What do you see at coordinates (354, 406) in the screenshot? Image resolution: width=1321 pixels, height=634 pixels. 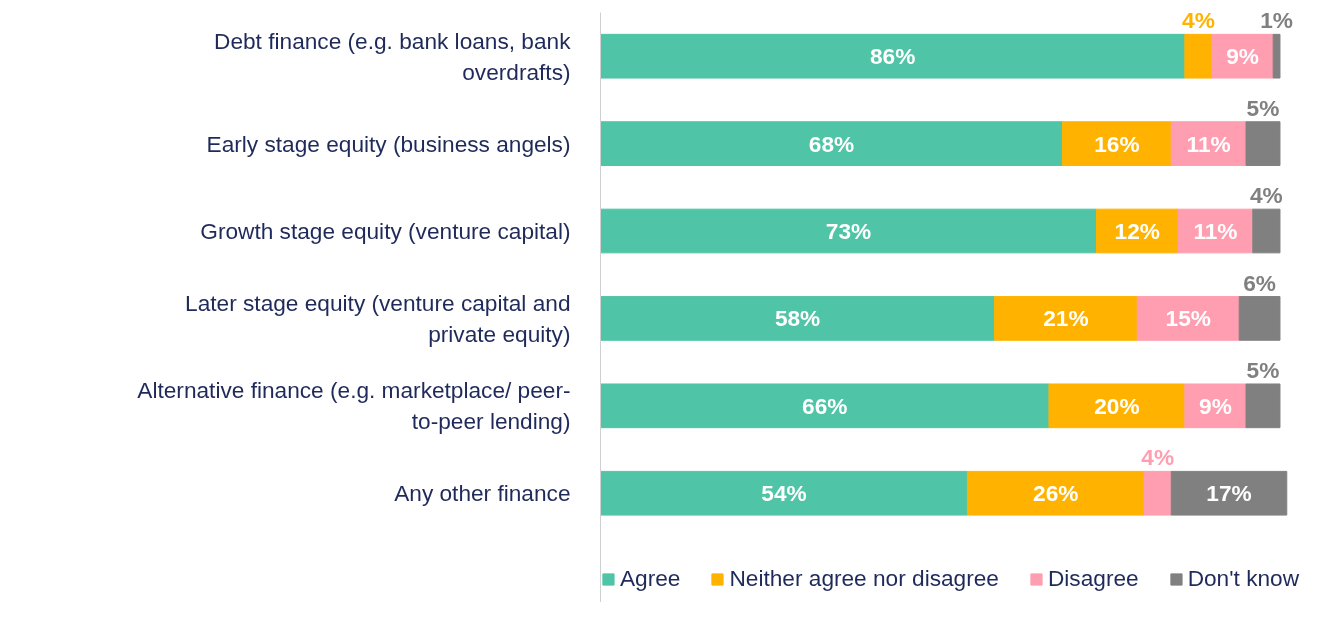 I see `y-tick-label: Alternative finance (e.g. marketplace/ peer-to-peer lending)` at bounding box center [354, 406].